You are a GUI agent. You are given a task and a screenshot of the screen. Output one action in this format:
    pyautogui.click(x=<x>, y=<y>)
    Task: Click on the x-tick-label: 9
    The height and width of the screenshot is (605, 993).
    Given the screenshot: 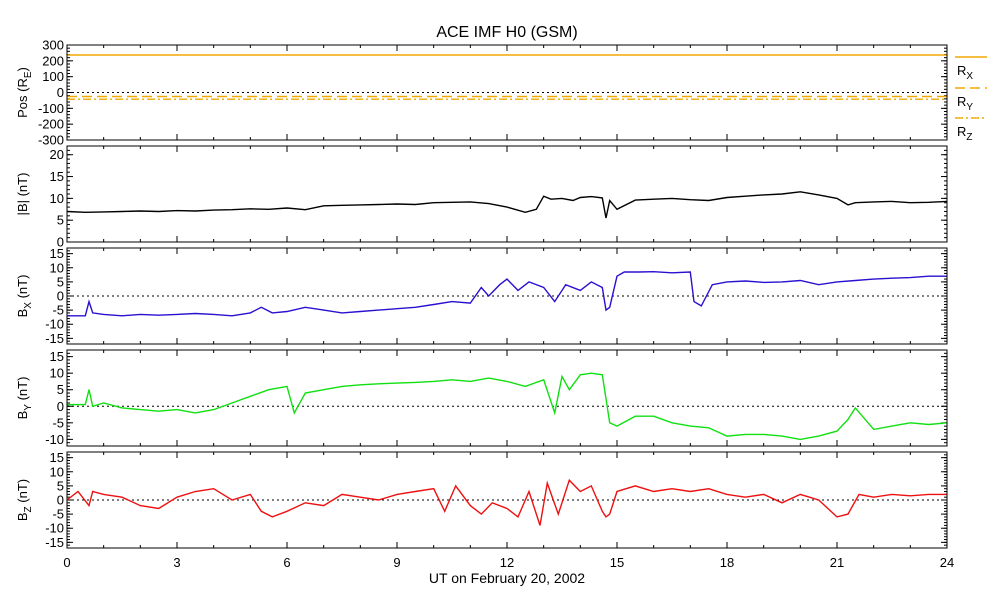 What is the action you would take?
    pyautogui.click(x=396, y=562)
    